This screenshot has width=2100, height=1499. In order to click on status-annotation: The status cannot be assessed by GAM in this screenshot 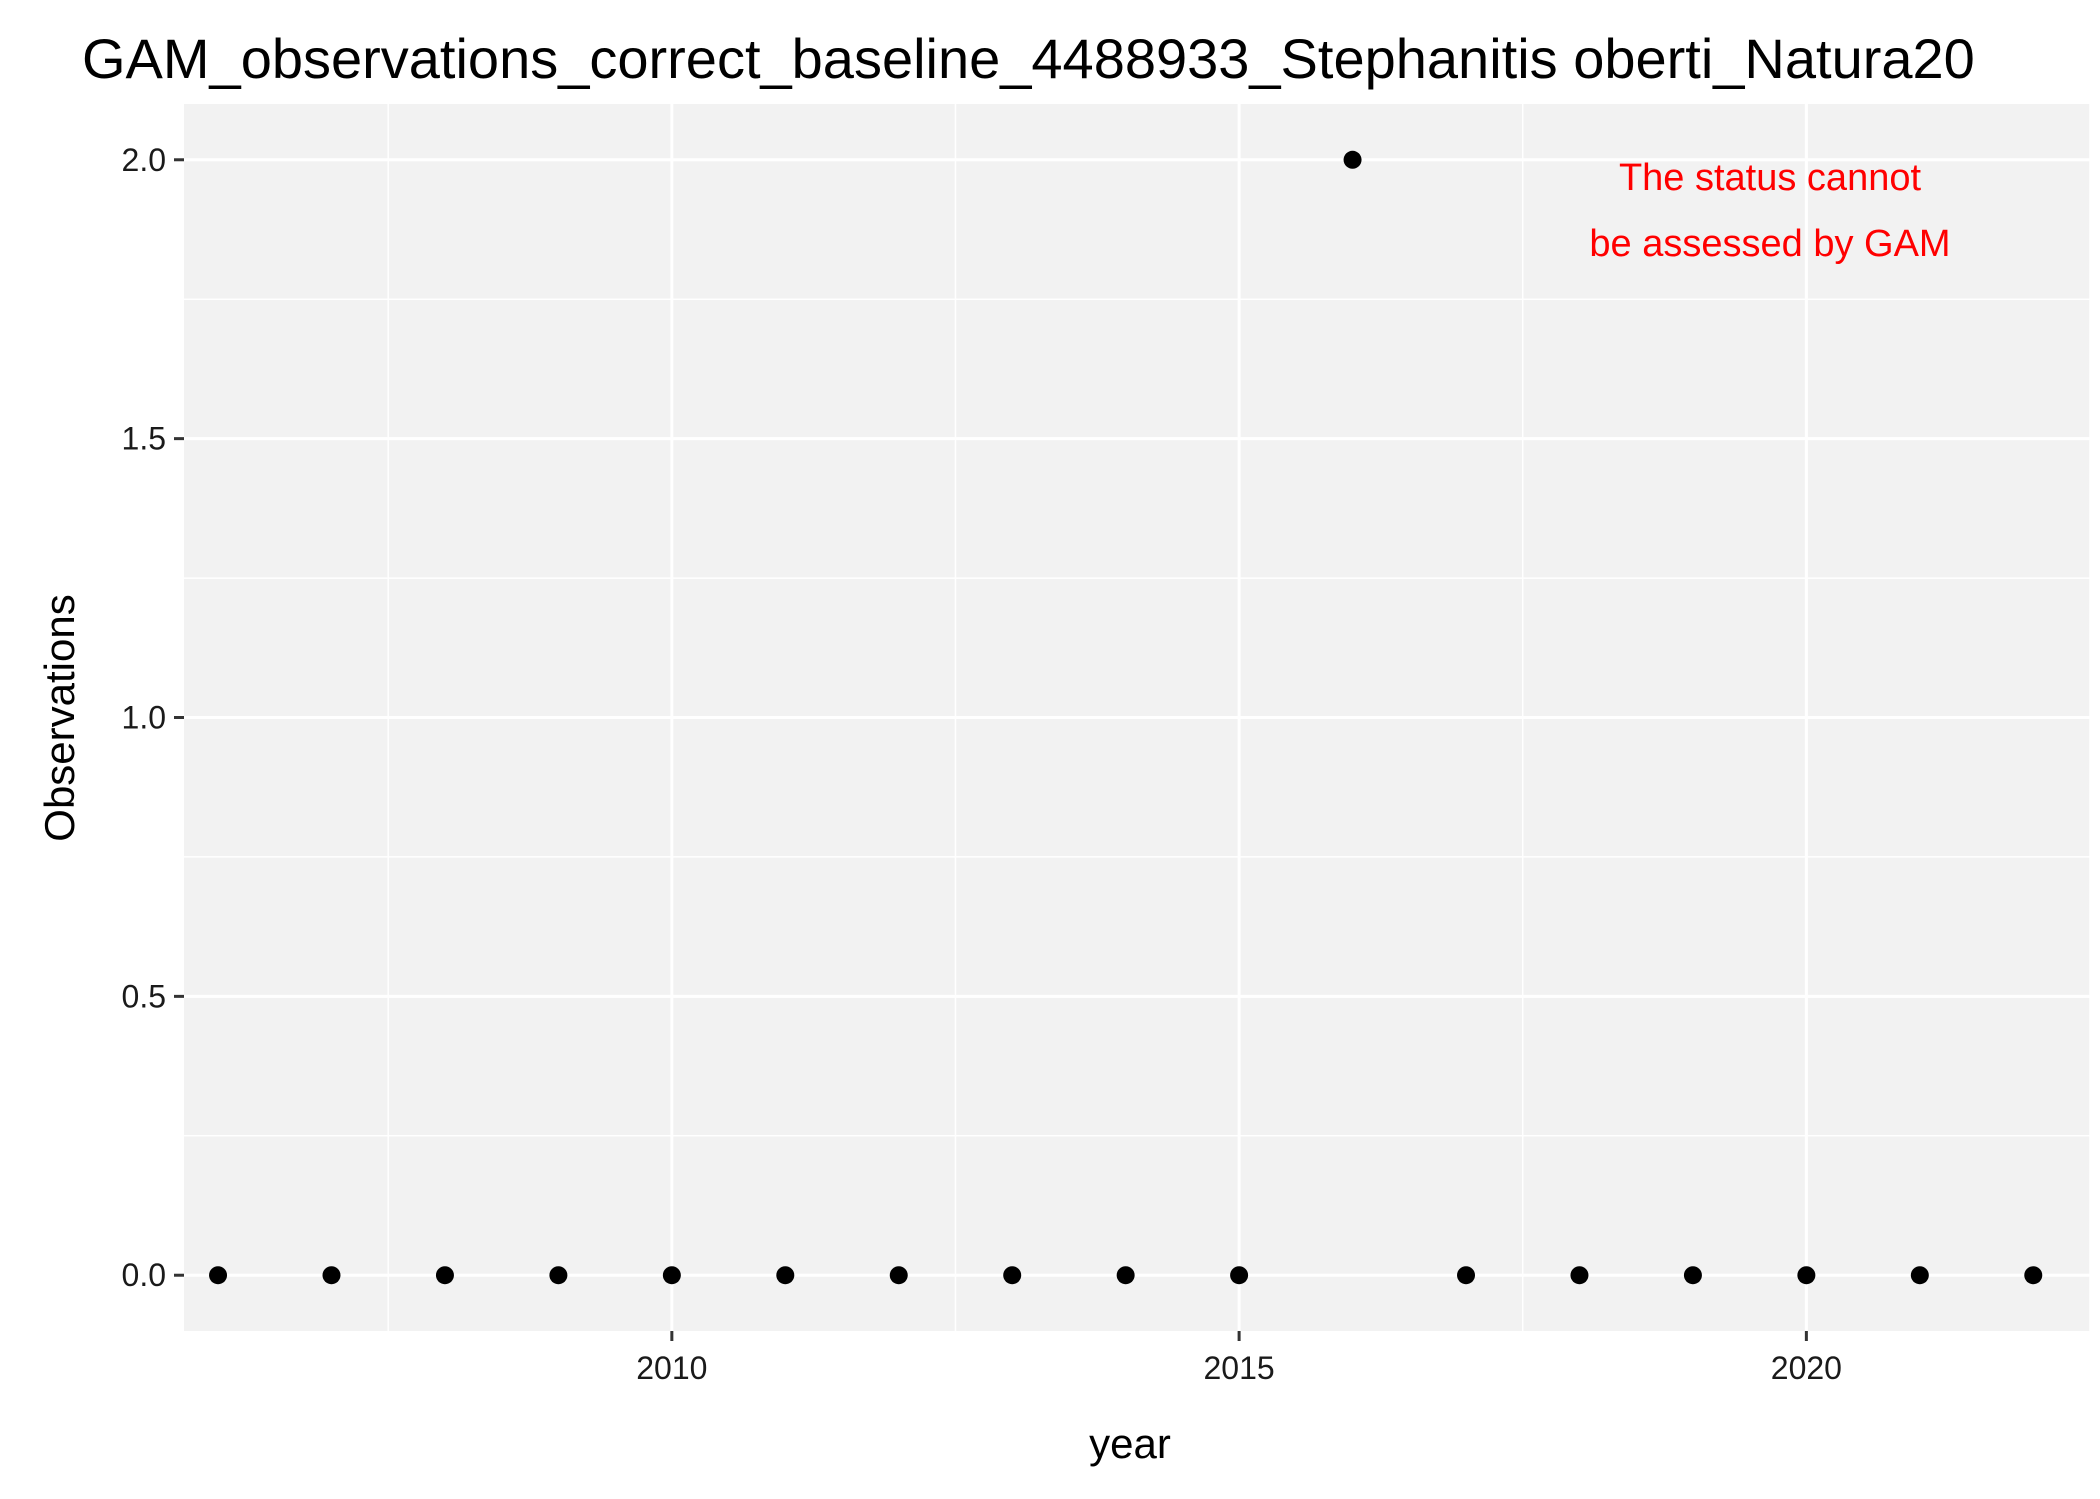, I will do `click(1769, 211)`.